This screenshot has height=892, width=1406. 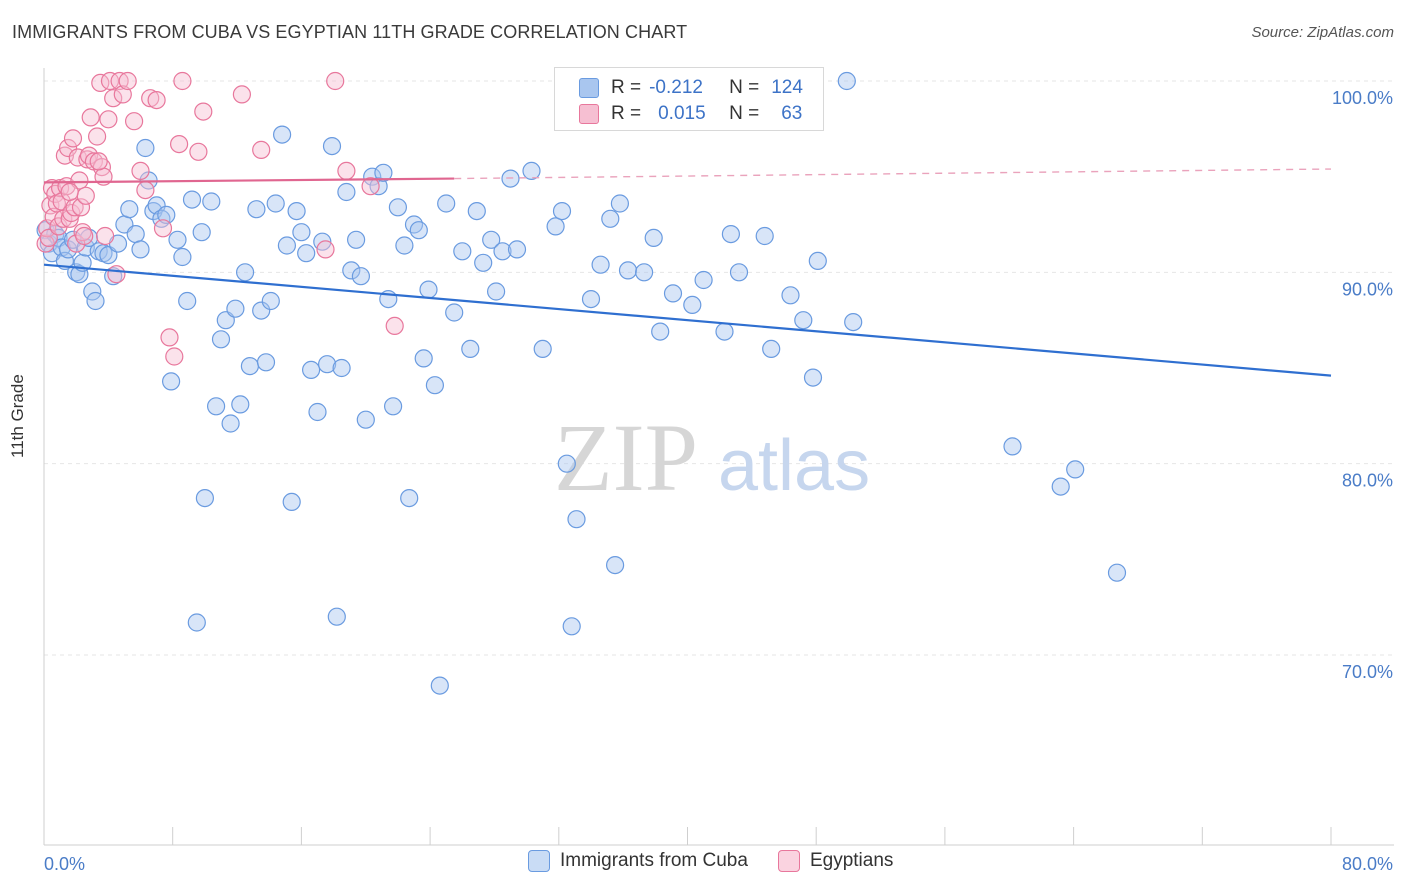 What do you see at coordinates (788, 861) in the screenshot?
I see `legend-swatch-egyptians` at bounding box center [788, 861].